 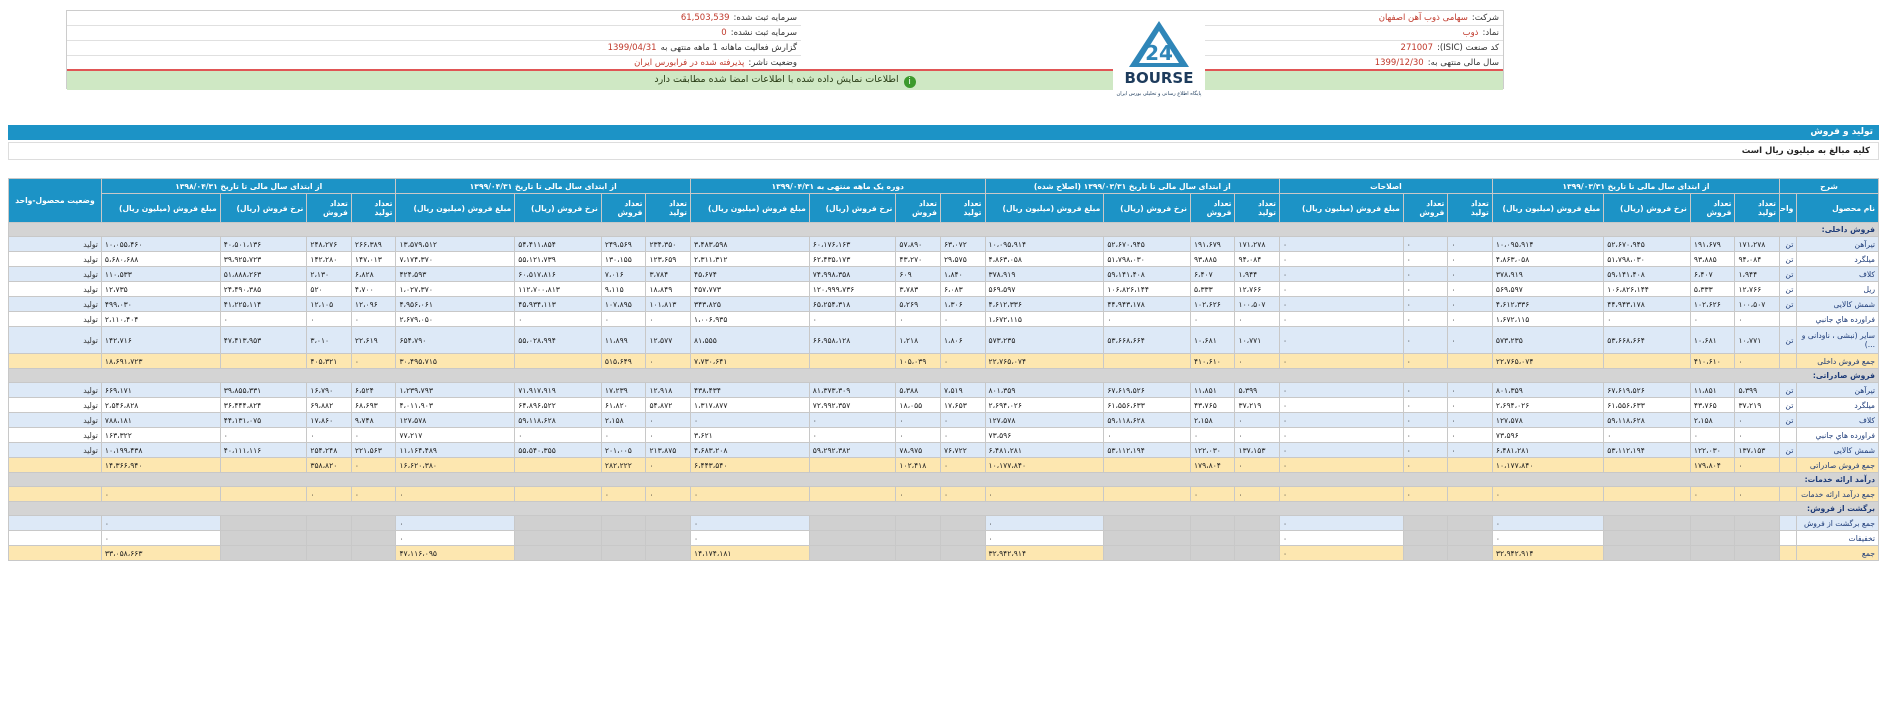 What do you see at coordinates (1712, 304) in the screenshot?
I see `value-cell: ۱۰۲،۶۲۶` at bounding box center [1712, 304].